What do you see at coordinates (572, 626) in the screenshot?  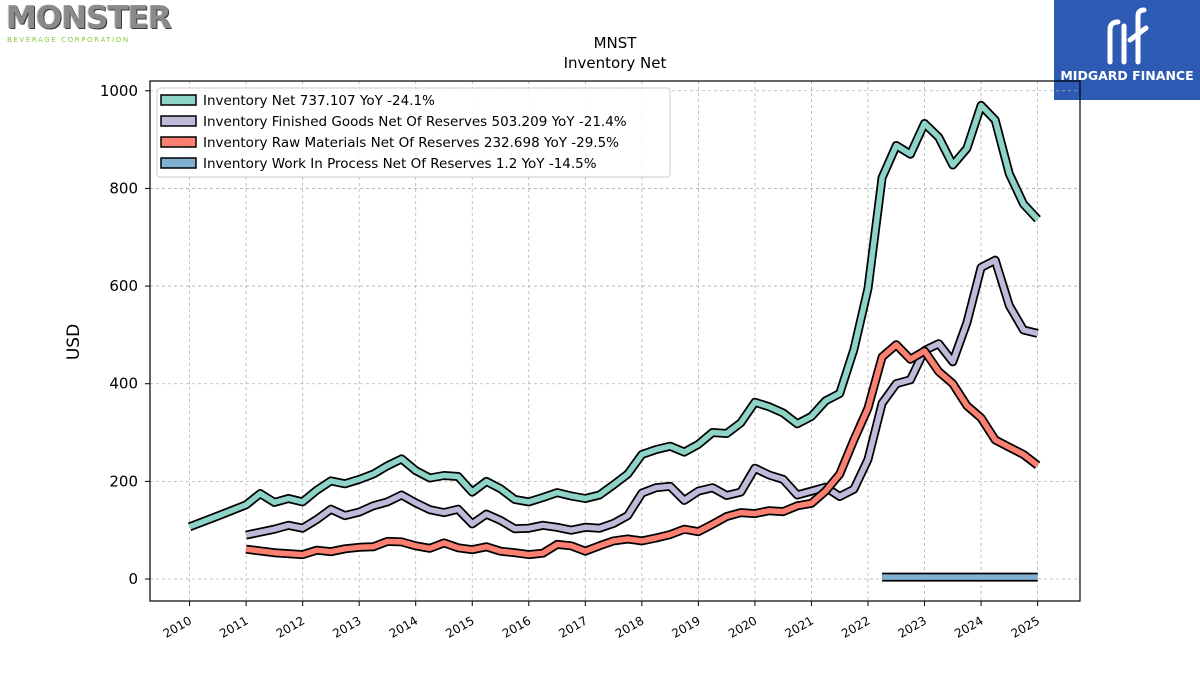 I see `x-tick-label: 2017` at bounding box center [572, 626].